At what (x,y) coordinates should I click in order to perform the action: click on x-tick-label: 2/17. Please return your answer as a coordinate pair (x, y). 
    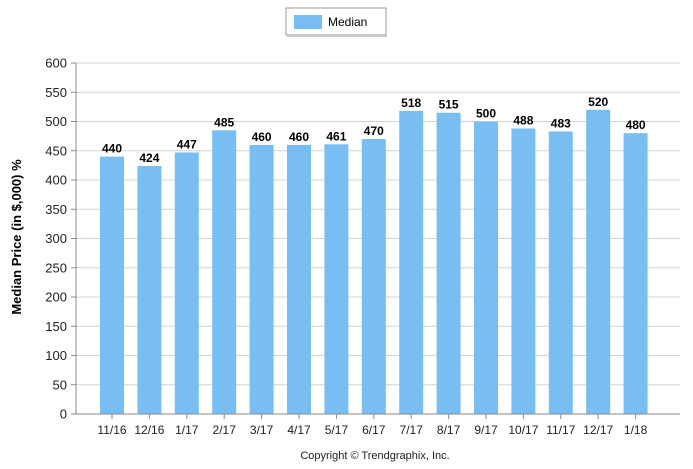
    Looking at the image, I should click on (225, 430).